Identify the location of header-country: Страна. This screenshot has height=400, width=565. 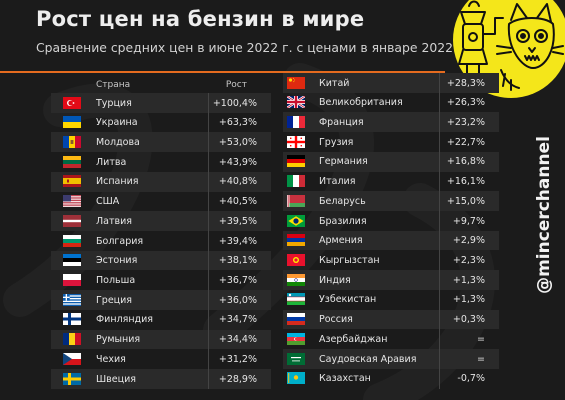
(113, 85).